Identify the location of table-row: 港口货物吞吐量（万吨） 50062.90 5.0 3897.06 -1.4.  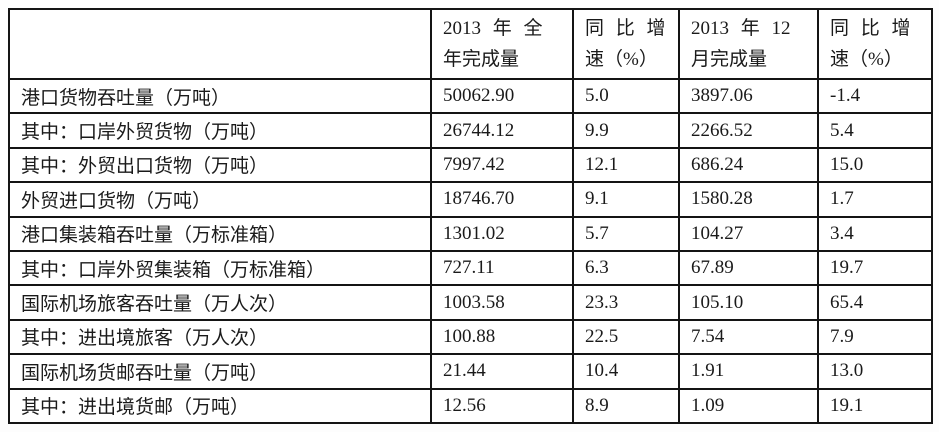
(470, 96).